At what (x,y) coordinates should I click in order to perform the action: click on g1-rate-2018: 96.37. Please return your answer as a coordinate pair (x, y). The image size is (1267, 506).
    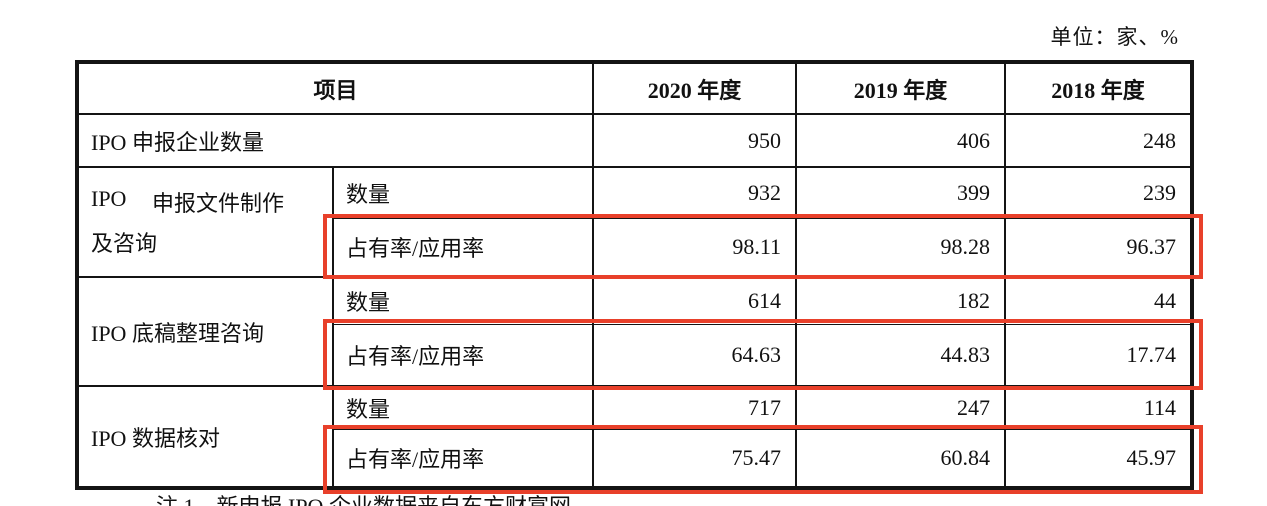
    Looking at the image, I should click on (1098, 247).